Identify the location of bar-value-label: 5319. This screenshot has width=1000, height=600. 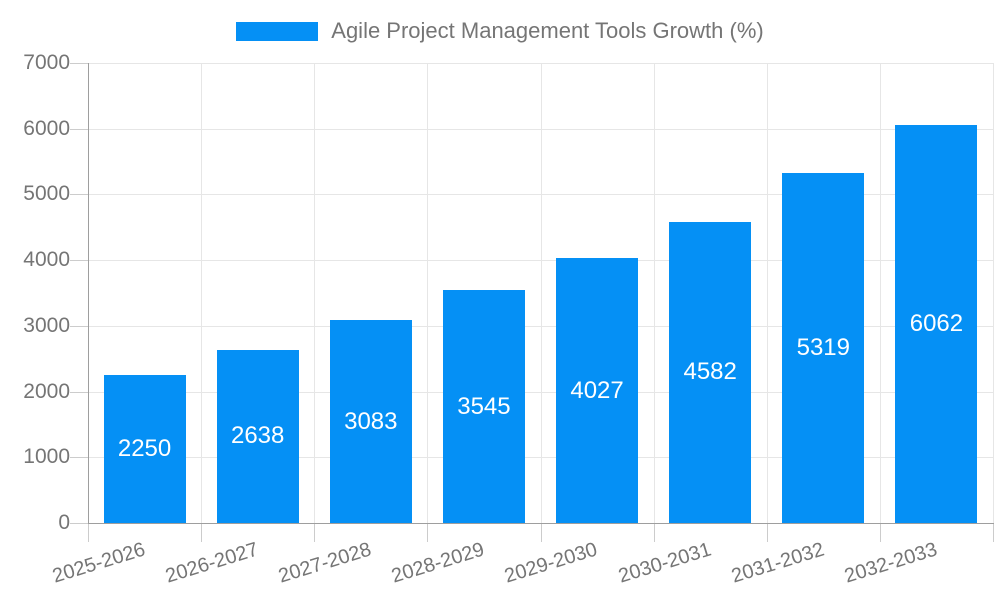
(823, 348).